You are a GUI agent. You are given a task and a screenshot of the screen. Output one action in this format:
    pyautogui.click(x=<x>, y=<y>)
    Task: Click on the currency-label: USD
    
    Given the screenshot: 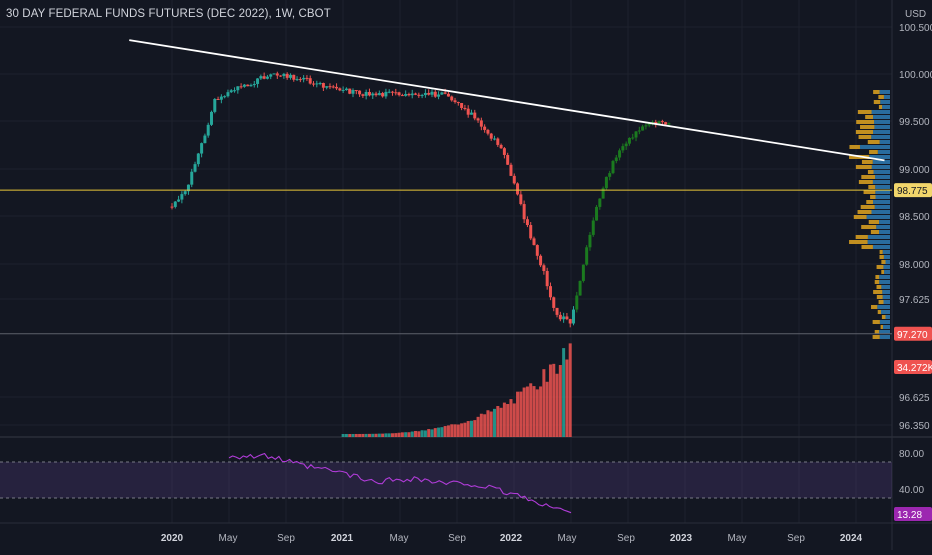 What is the action you would take?
    pyautogui.click(x=915, y=14)
    